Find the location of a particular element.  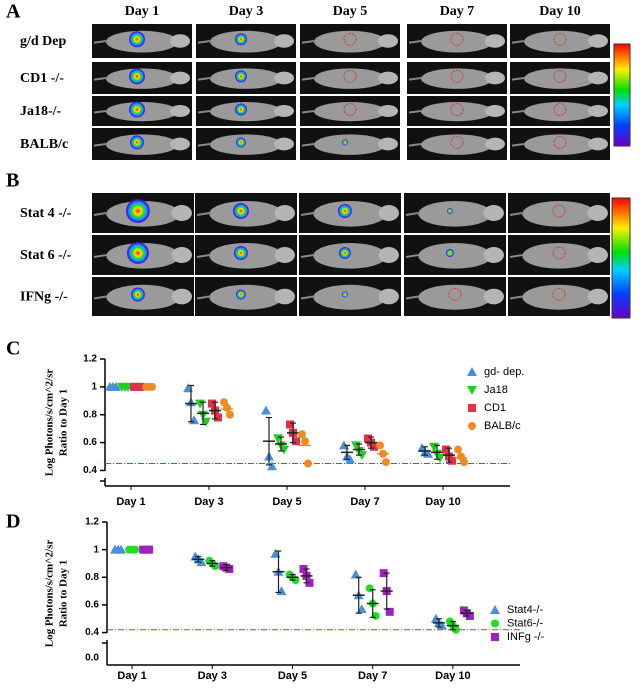

x-tick-label: Day 1 is located at coordinates (130, 502).